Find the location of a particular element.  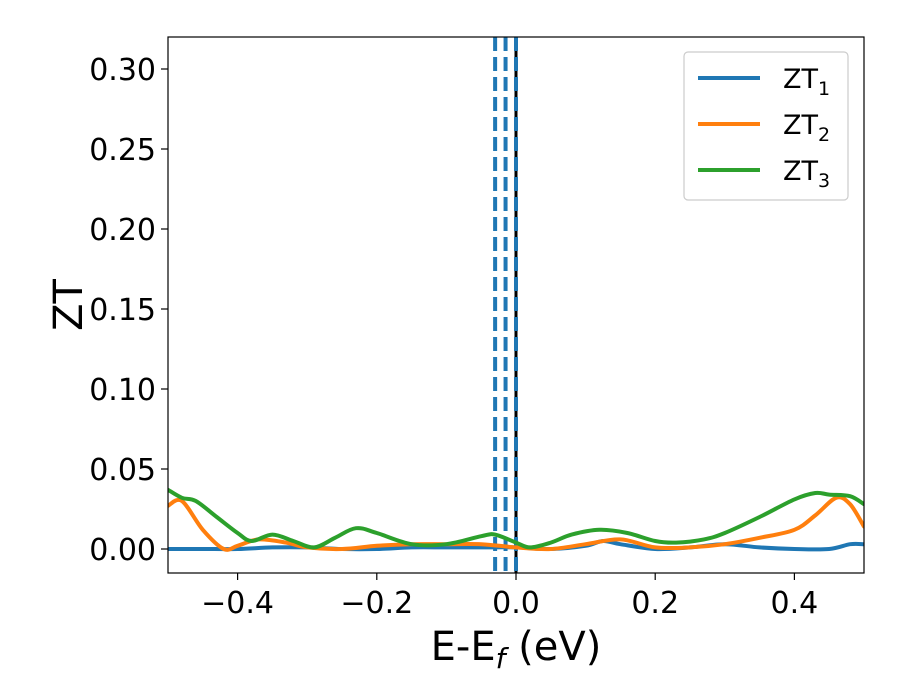

y-tick-label-4: 0.20 is located at coordinates (122, 230).